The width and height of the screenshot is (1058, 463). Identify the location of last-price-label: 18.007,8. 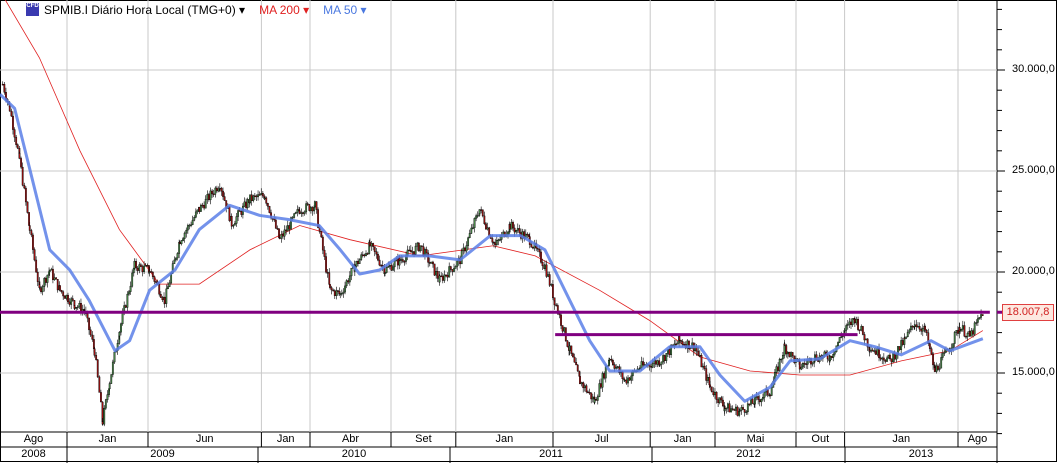
(1028, 312).